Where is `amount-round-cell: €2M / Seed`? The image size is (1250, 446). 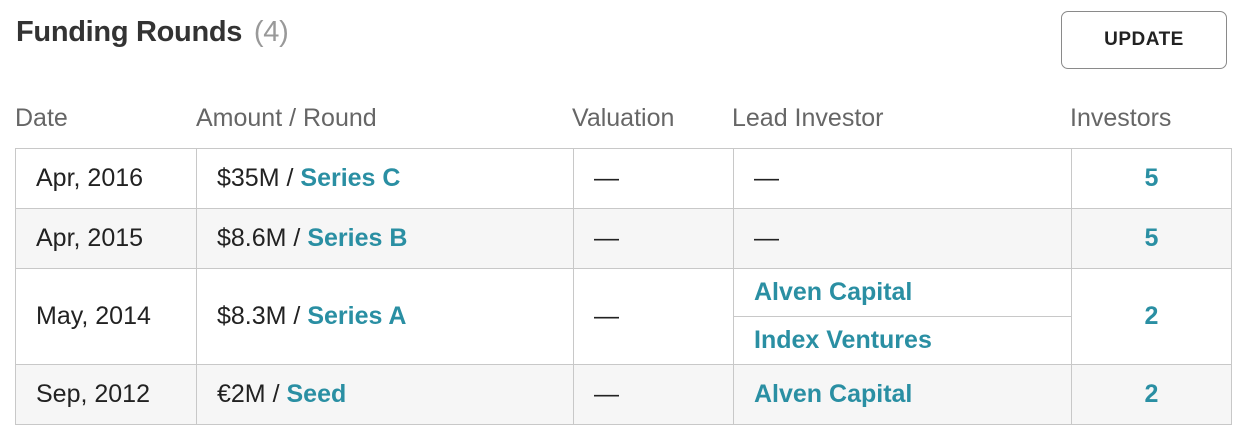 amount-round-cell: €2M / Seed is located at coordinates (385, 394).